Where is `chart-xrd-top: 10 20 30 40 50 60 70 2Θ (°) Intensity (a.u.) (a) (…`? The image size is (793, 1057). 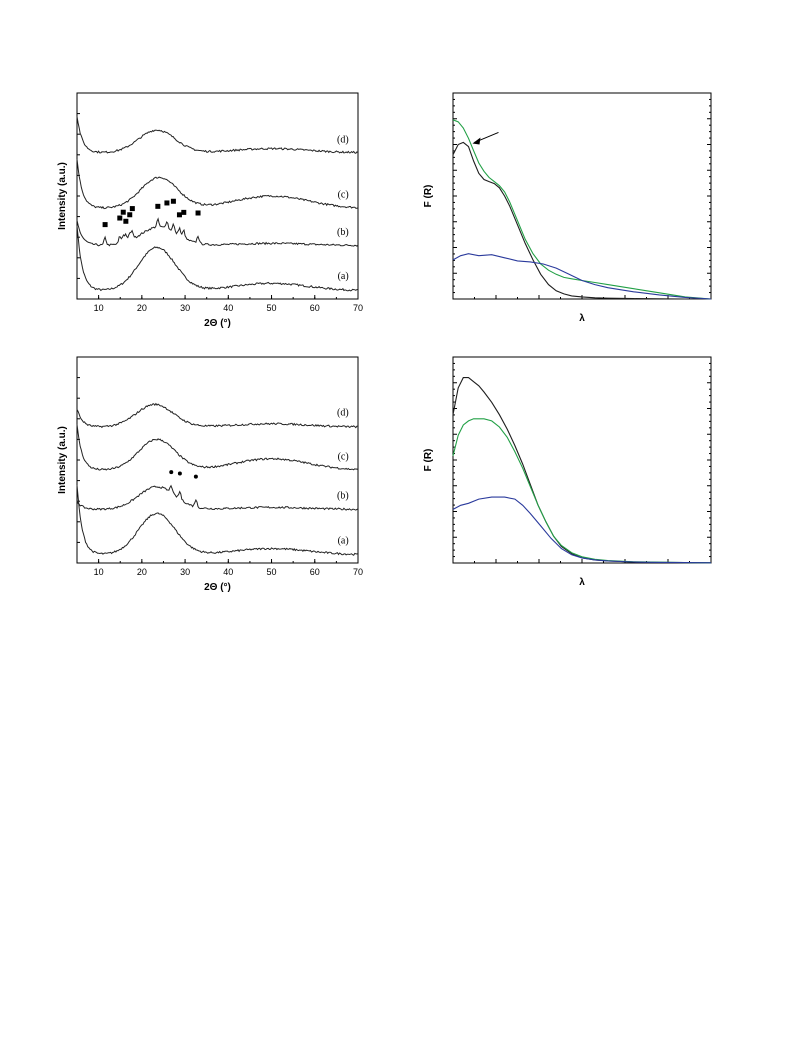 chart-xrd-top: 10 20 30 40 50 60 70 2Θ (°) Intensity (a.u.) (a) (… is located at coordinates (210, 210).